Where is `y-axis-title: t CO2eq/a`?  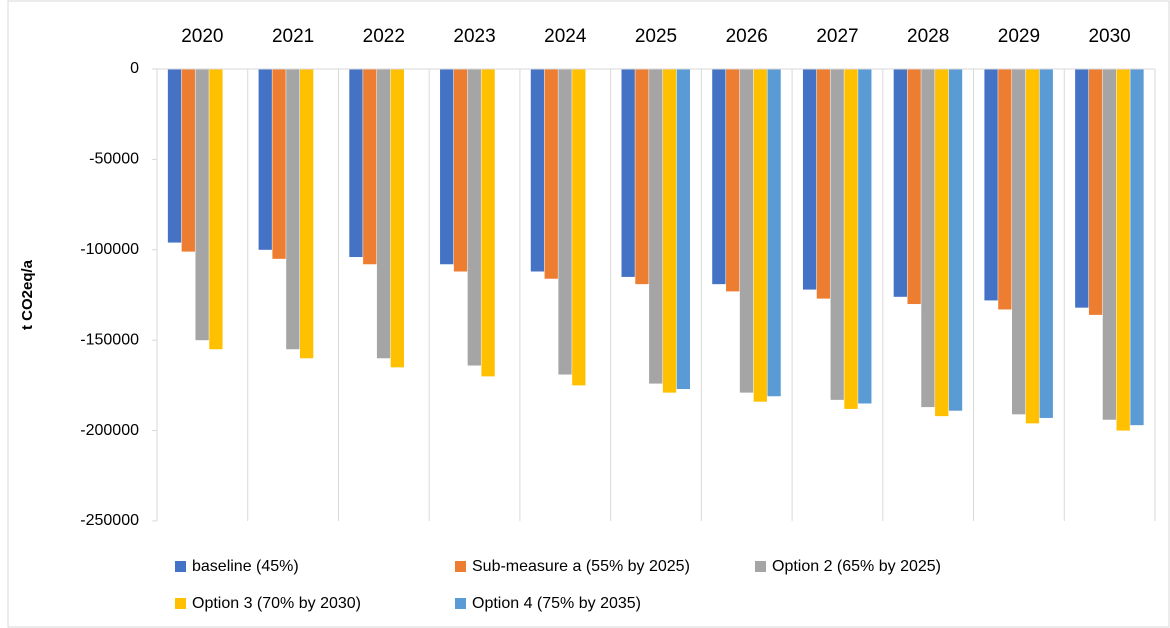
y-axis-title: t CO2eq/a is located at coordinates (27, 294).